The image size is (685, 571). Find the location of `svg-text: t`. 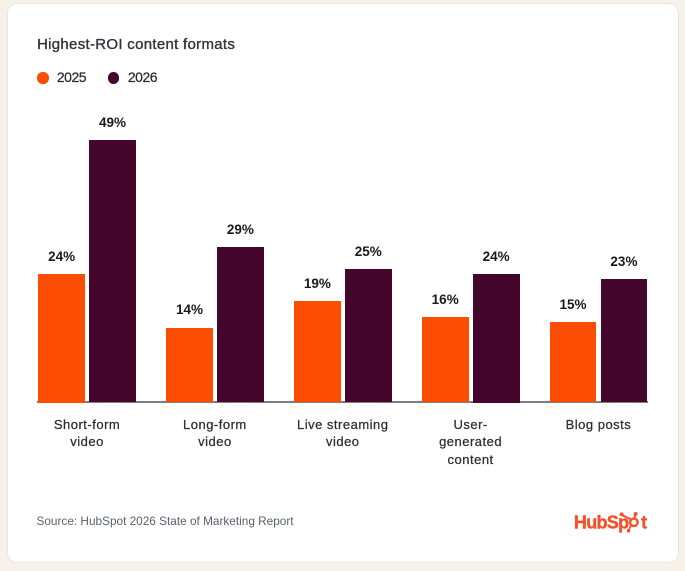

svg-text: t is located at coordinates (644, 523).